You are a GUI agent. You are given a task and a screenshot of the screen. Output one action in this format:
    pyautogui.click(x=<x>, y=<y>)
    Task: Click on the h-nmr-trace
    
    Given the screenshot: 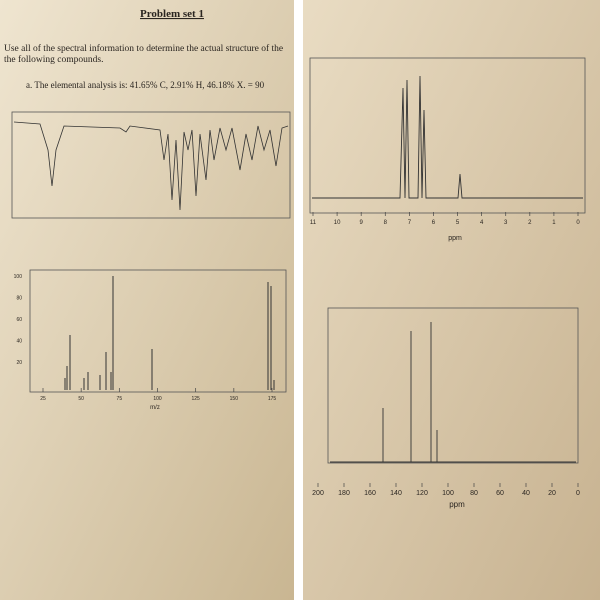 What is the action you would take?
    pyautogui.click(x=447, y=137)
    